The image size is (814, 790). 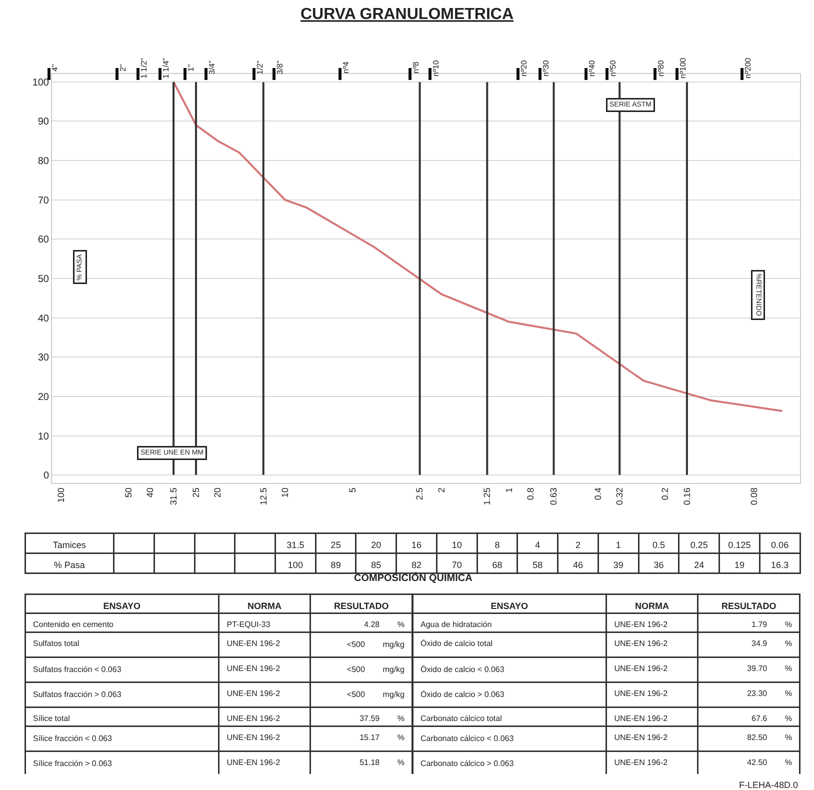 What do you see at coordinates (263, 497) in the screenshot?
I see `x-tick-label: 12.5` at bounding box center [263, 497].